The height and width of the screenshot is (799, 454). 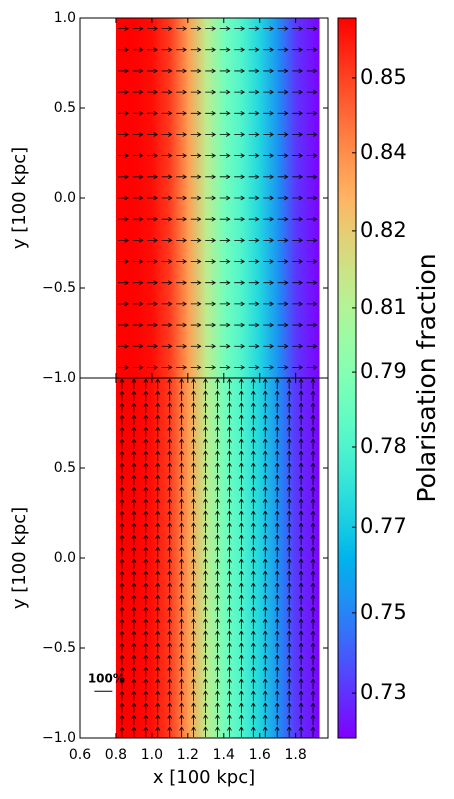 I want to click on x-tick-label: 1.8, so click(x=296, y=755).